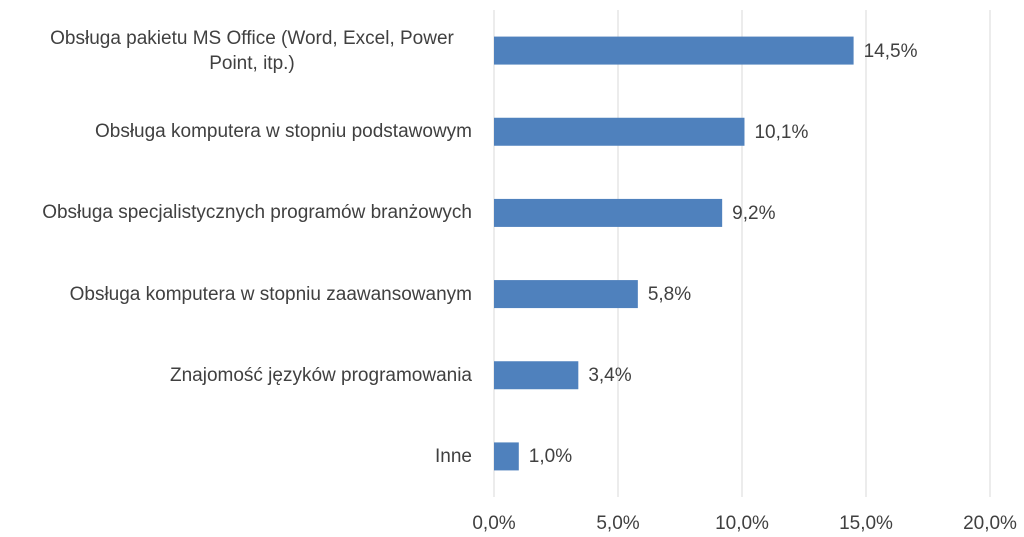 The width and height of the screenshot is (1024, 537). What do you see at coordinates (990, 523) in the screenshot?
I see `x-tick-label: 20,0%` at bounding box center [990, 523].